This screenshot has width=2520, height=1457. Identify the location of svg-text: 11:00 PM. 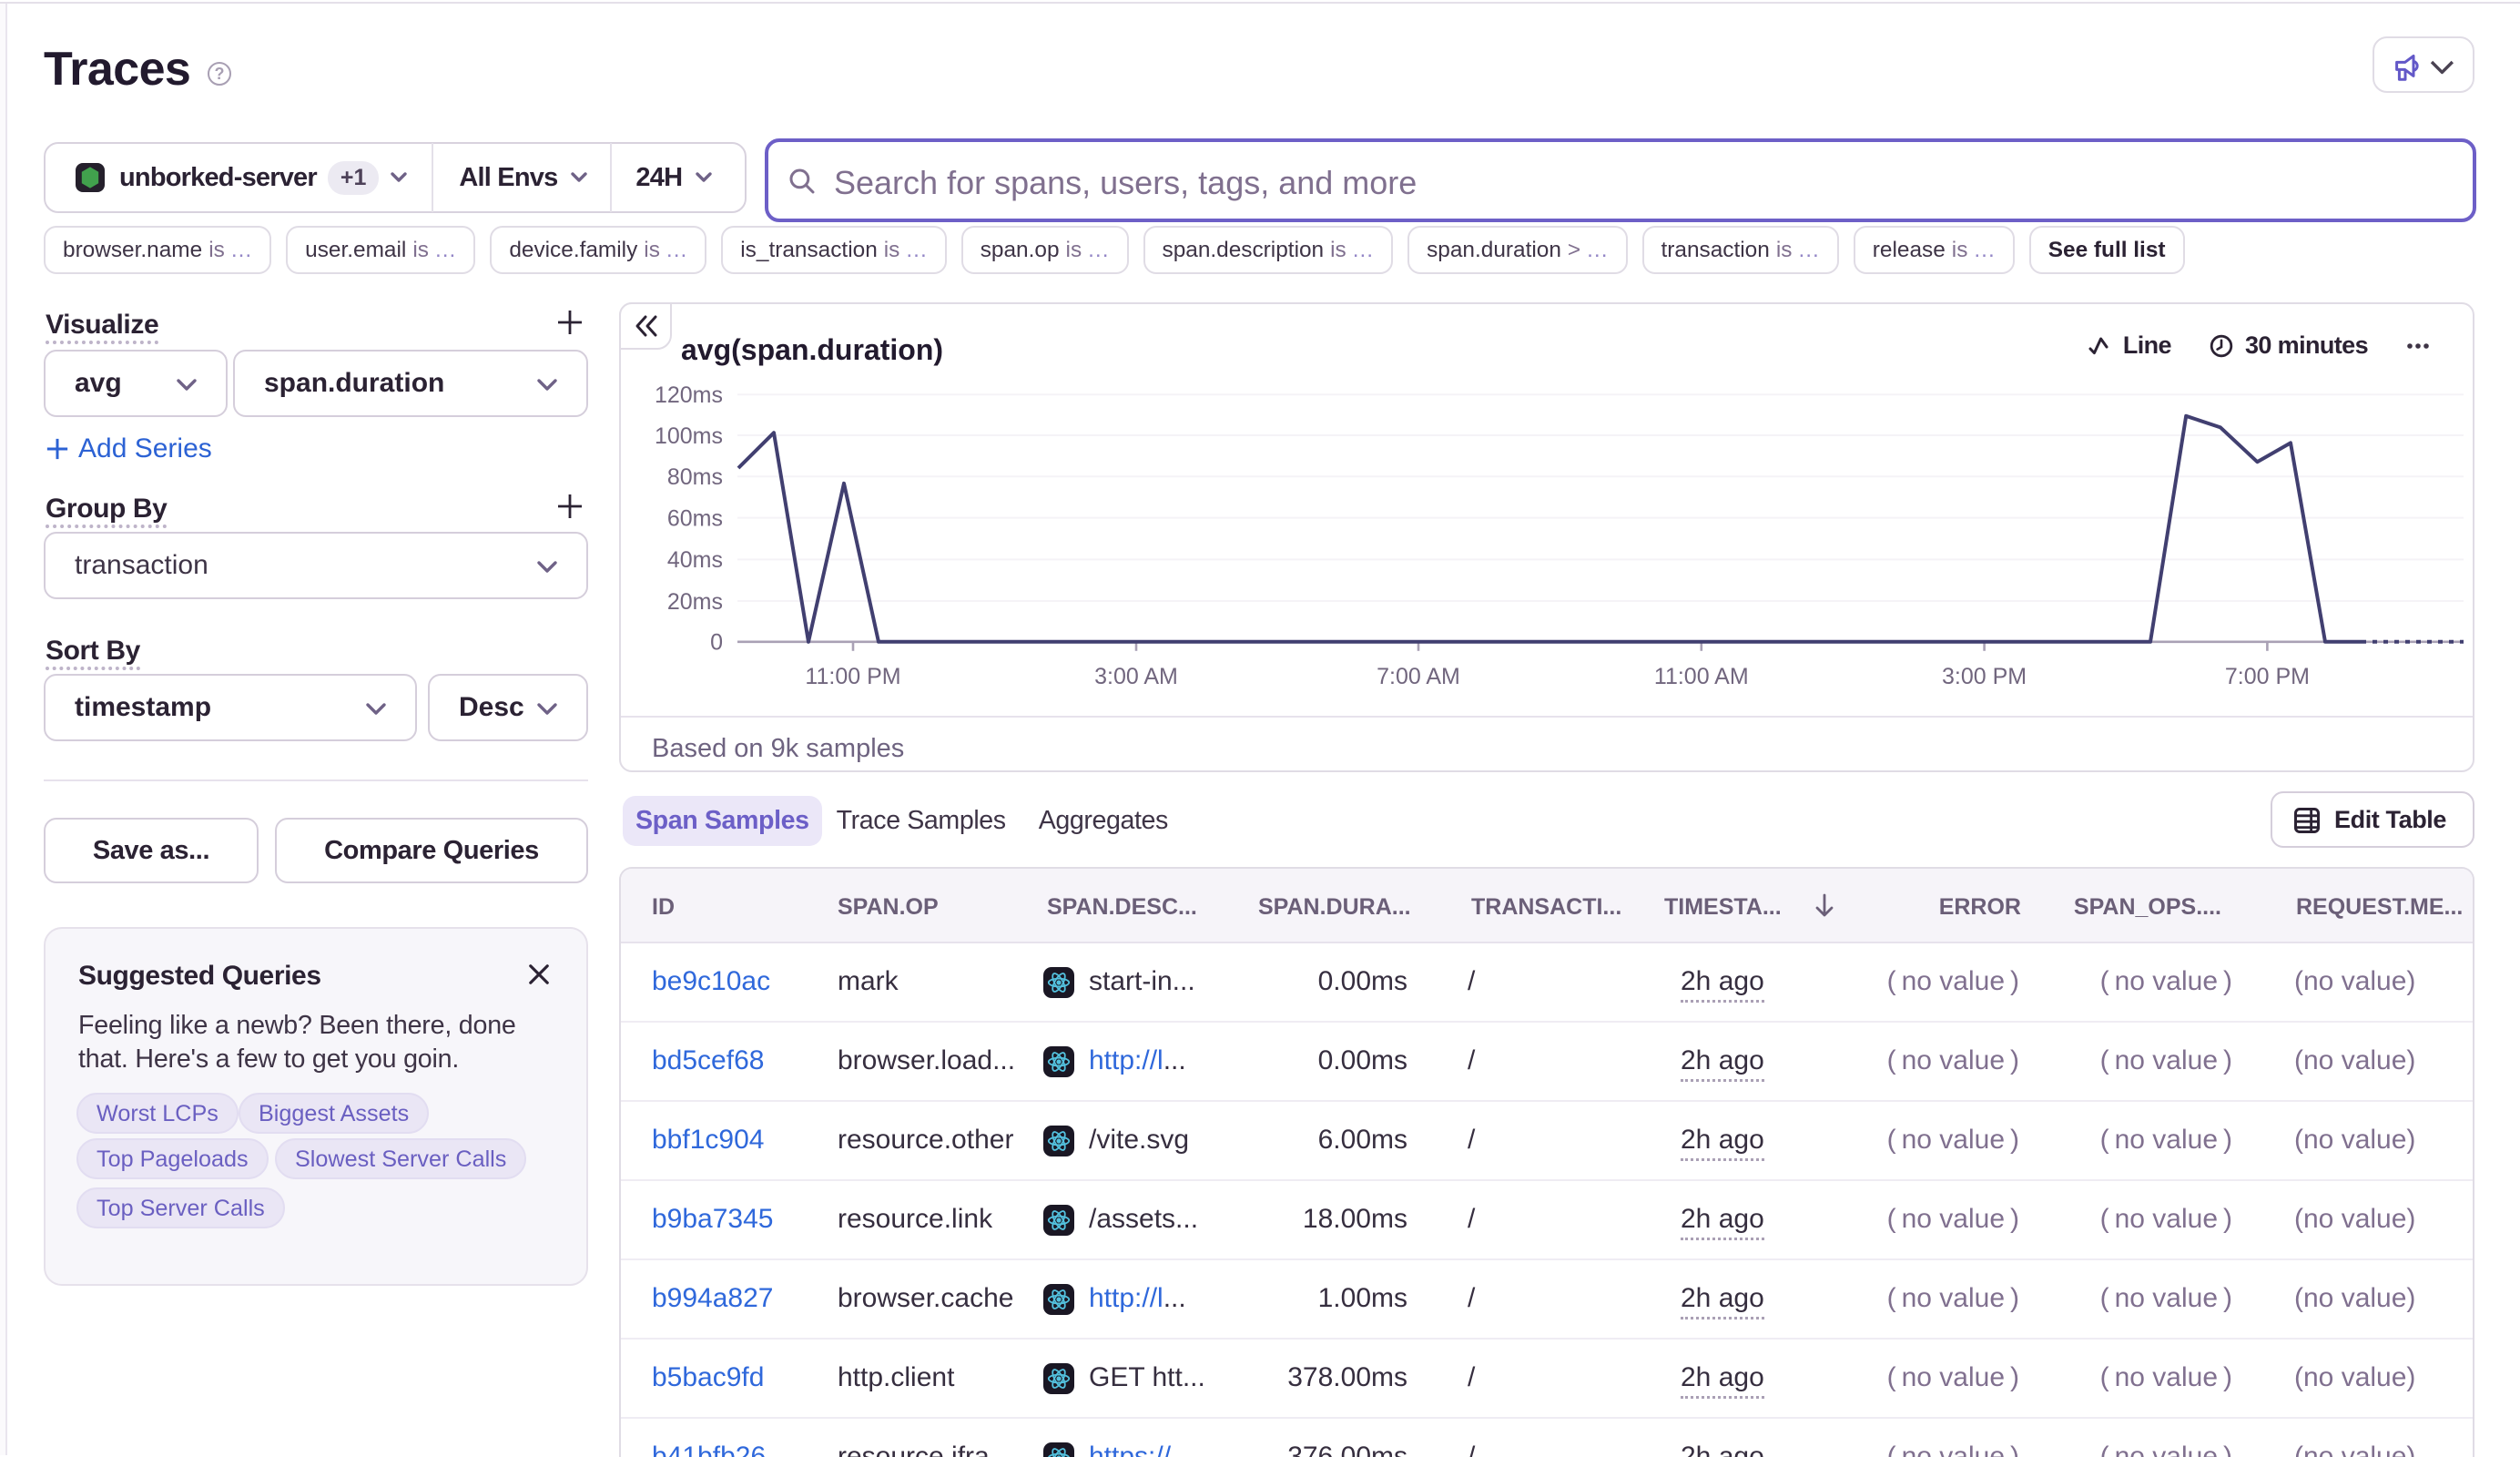
(853, 676).